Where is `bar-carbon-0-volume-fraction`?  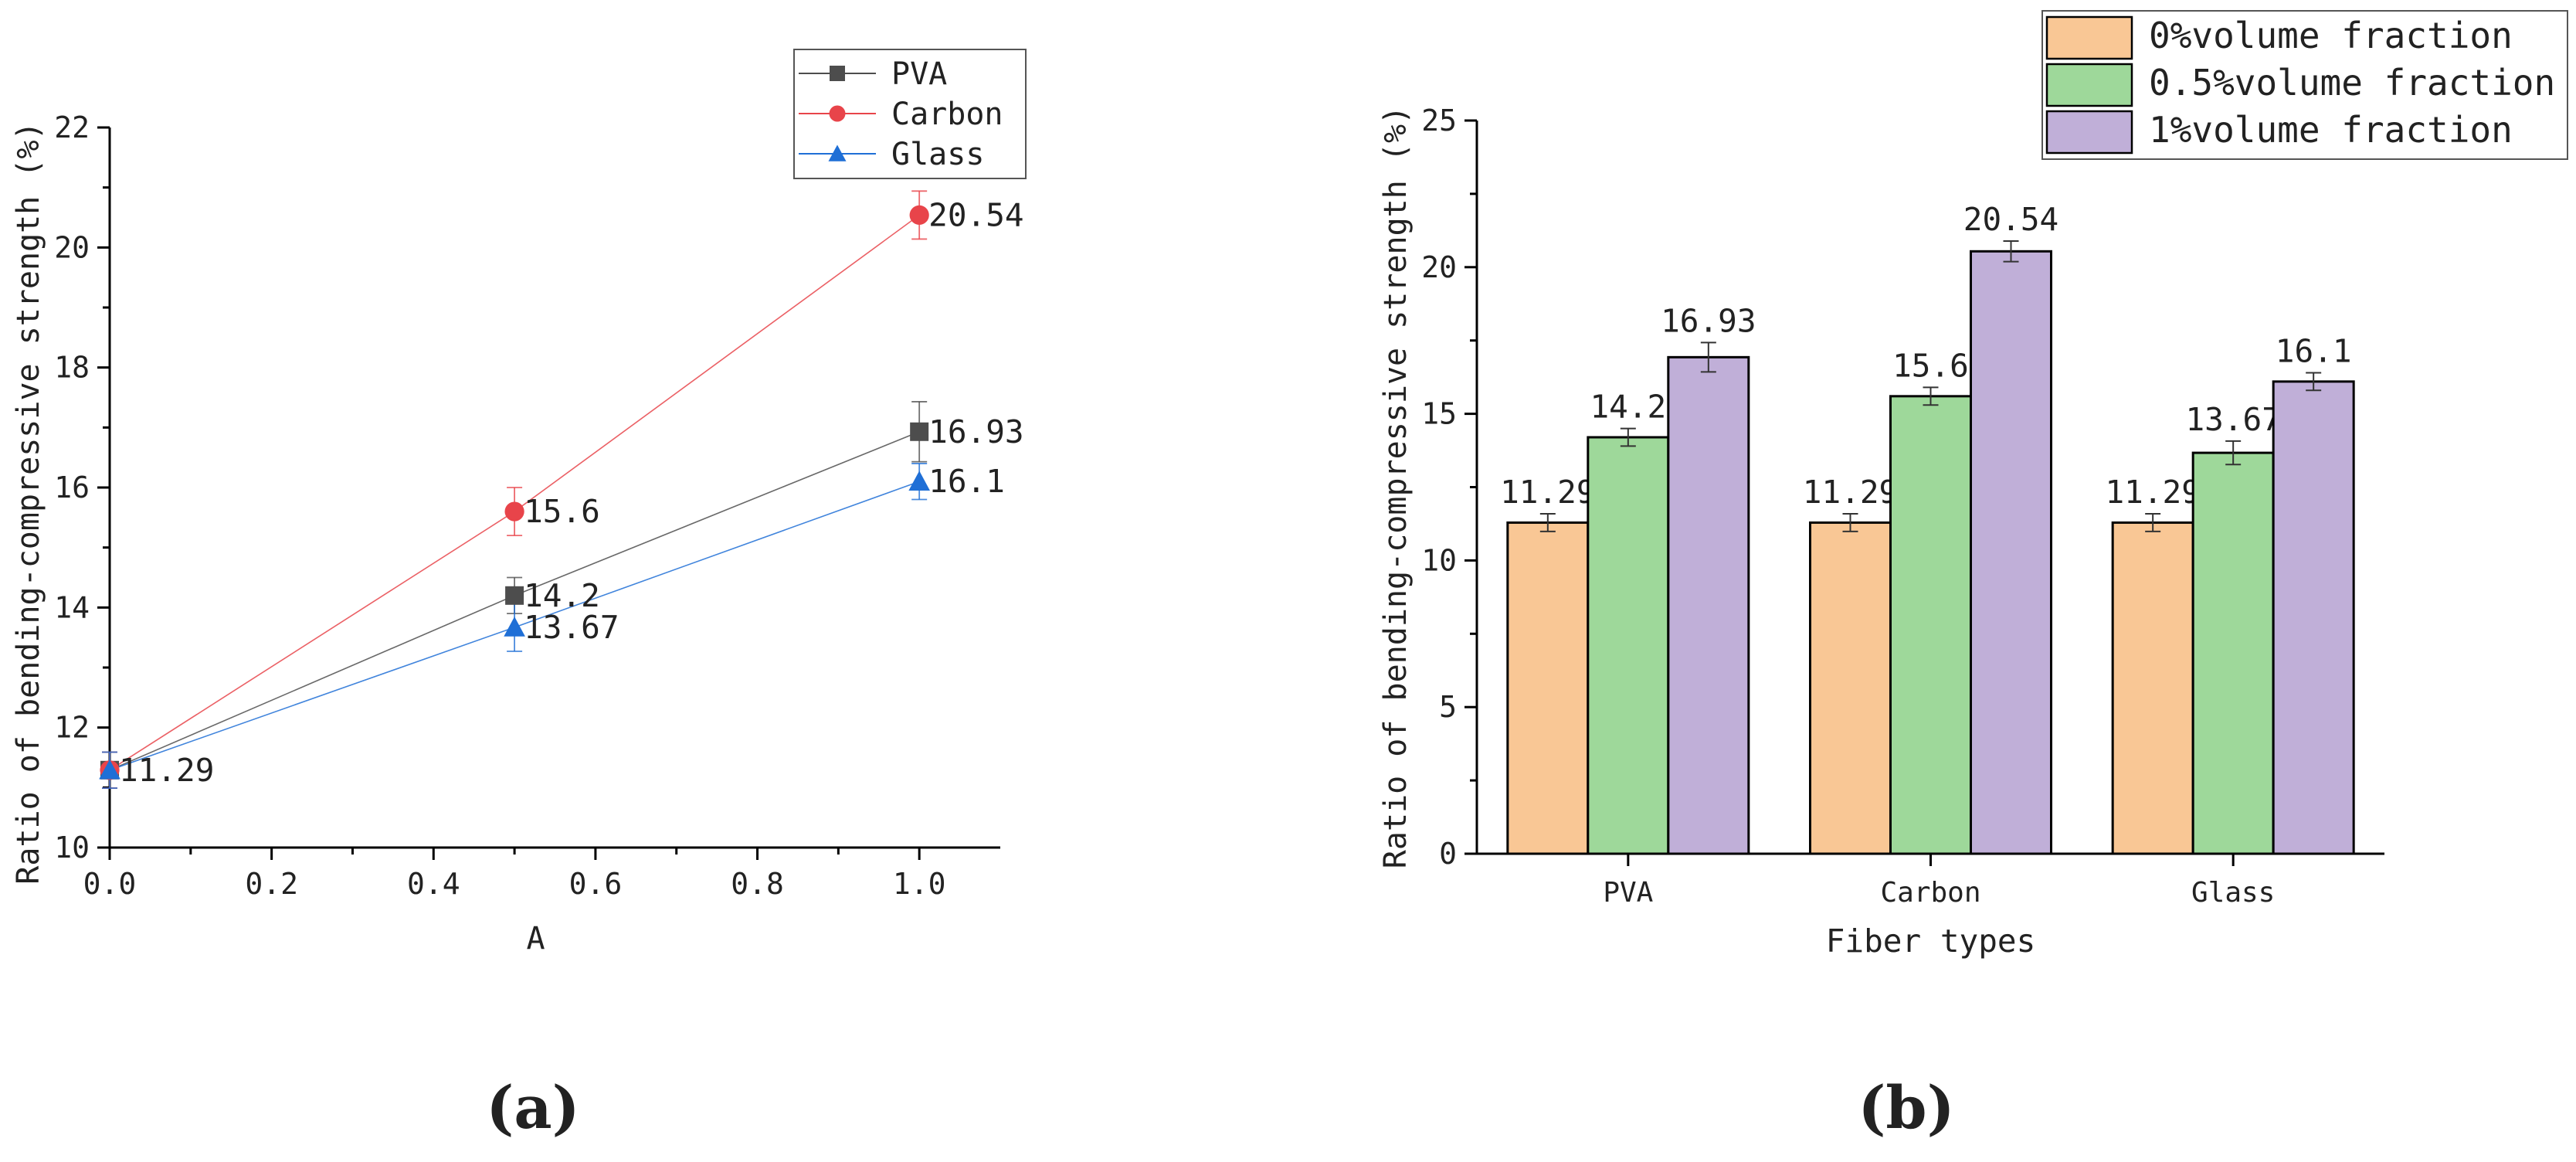 bar-carbon-0-volume-fraction is located at coordinates (1851, 688).